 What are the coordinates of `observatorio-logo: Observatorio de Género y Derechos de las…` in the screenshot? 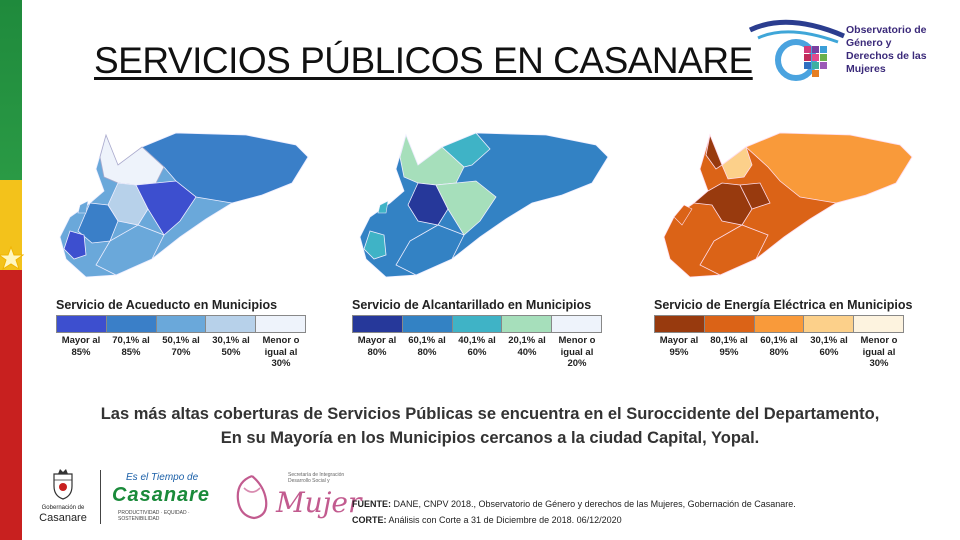 It's located at (848, 51).